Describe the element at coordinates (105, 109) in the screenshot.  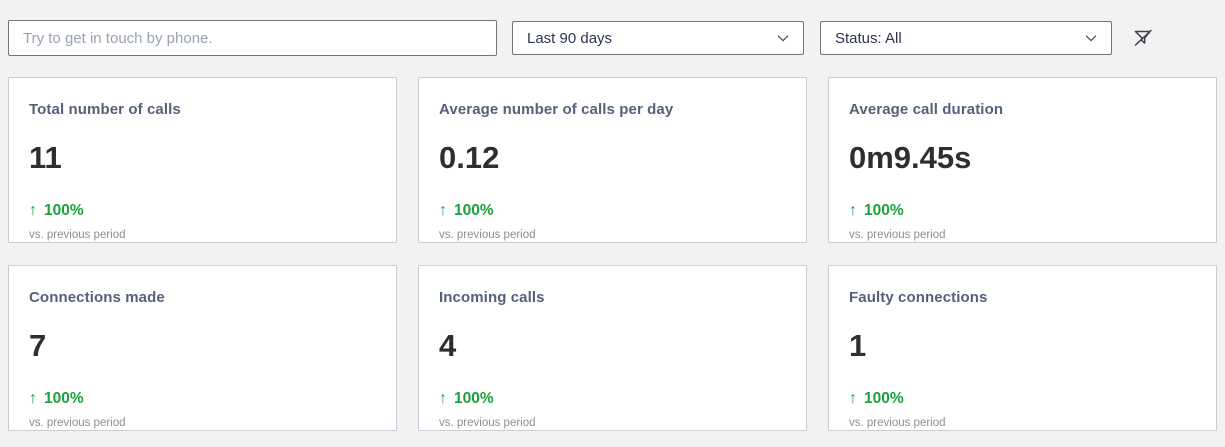
I see `card-title: Total number of calls` at that location.